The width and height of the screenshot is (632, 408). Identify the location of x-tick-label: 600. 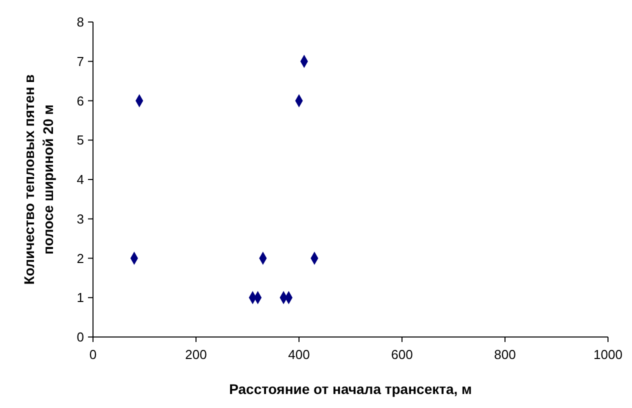
(402, 354).